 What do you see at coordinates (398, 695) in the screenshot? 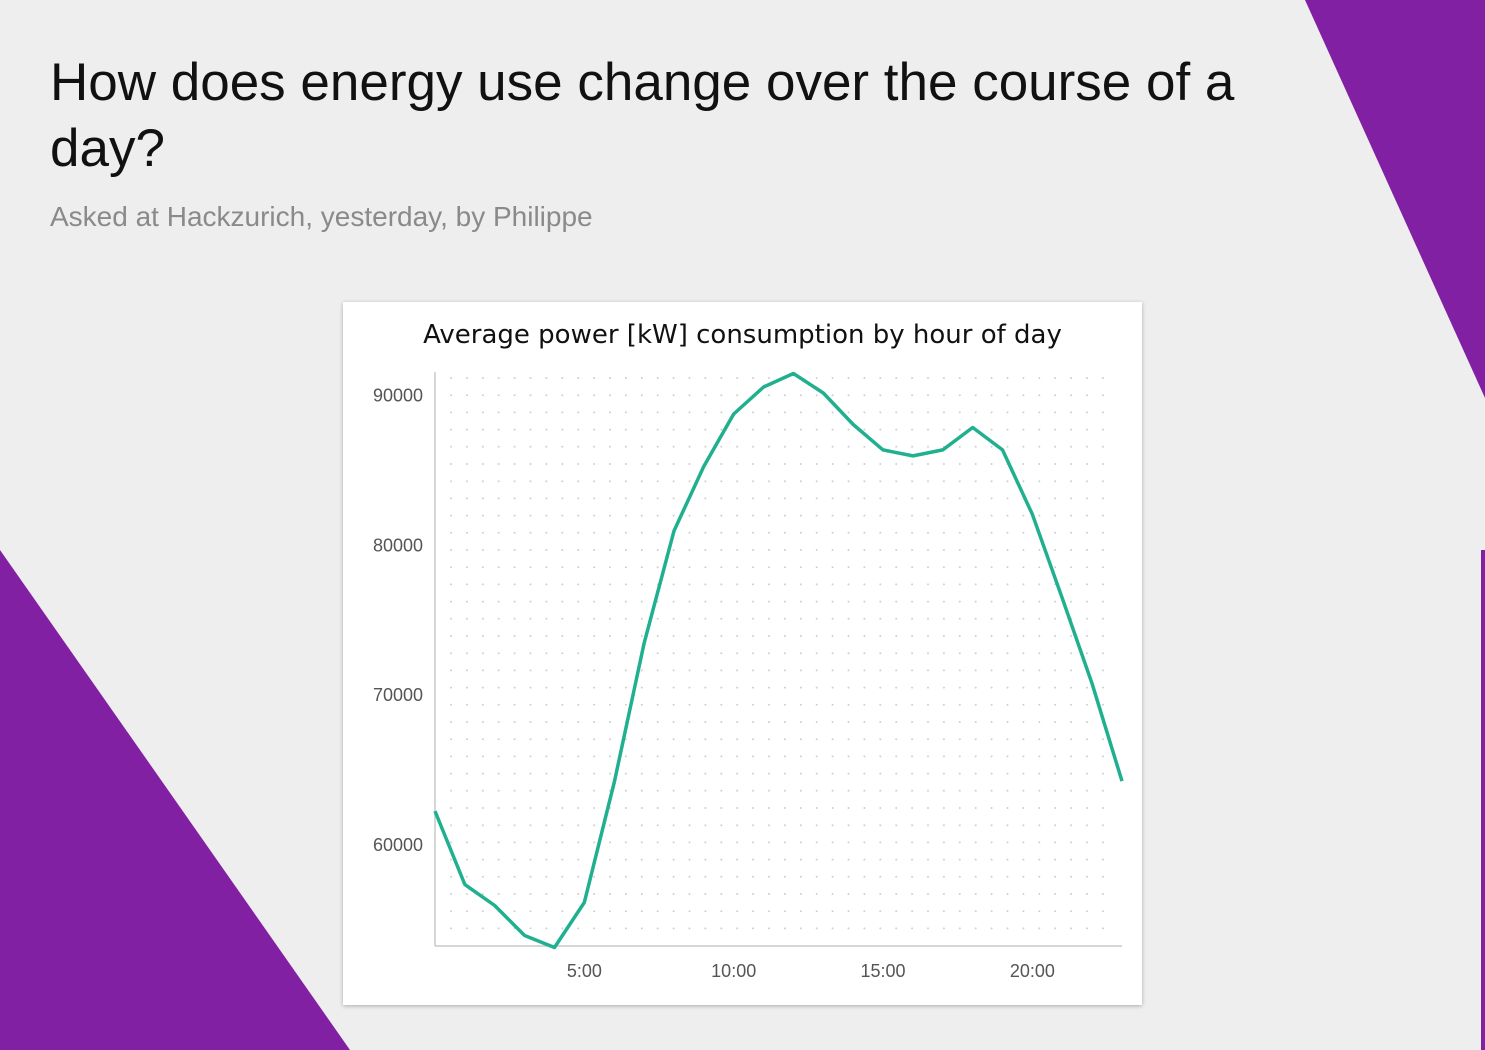
I see `y-tick-label: 70000` at bounding box center [398, 695].